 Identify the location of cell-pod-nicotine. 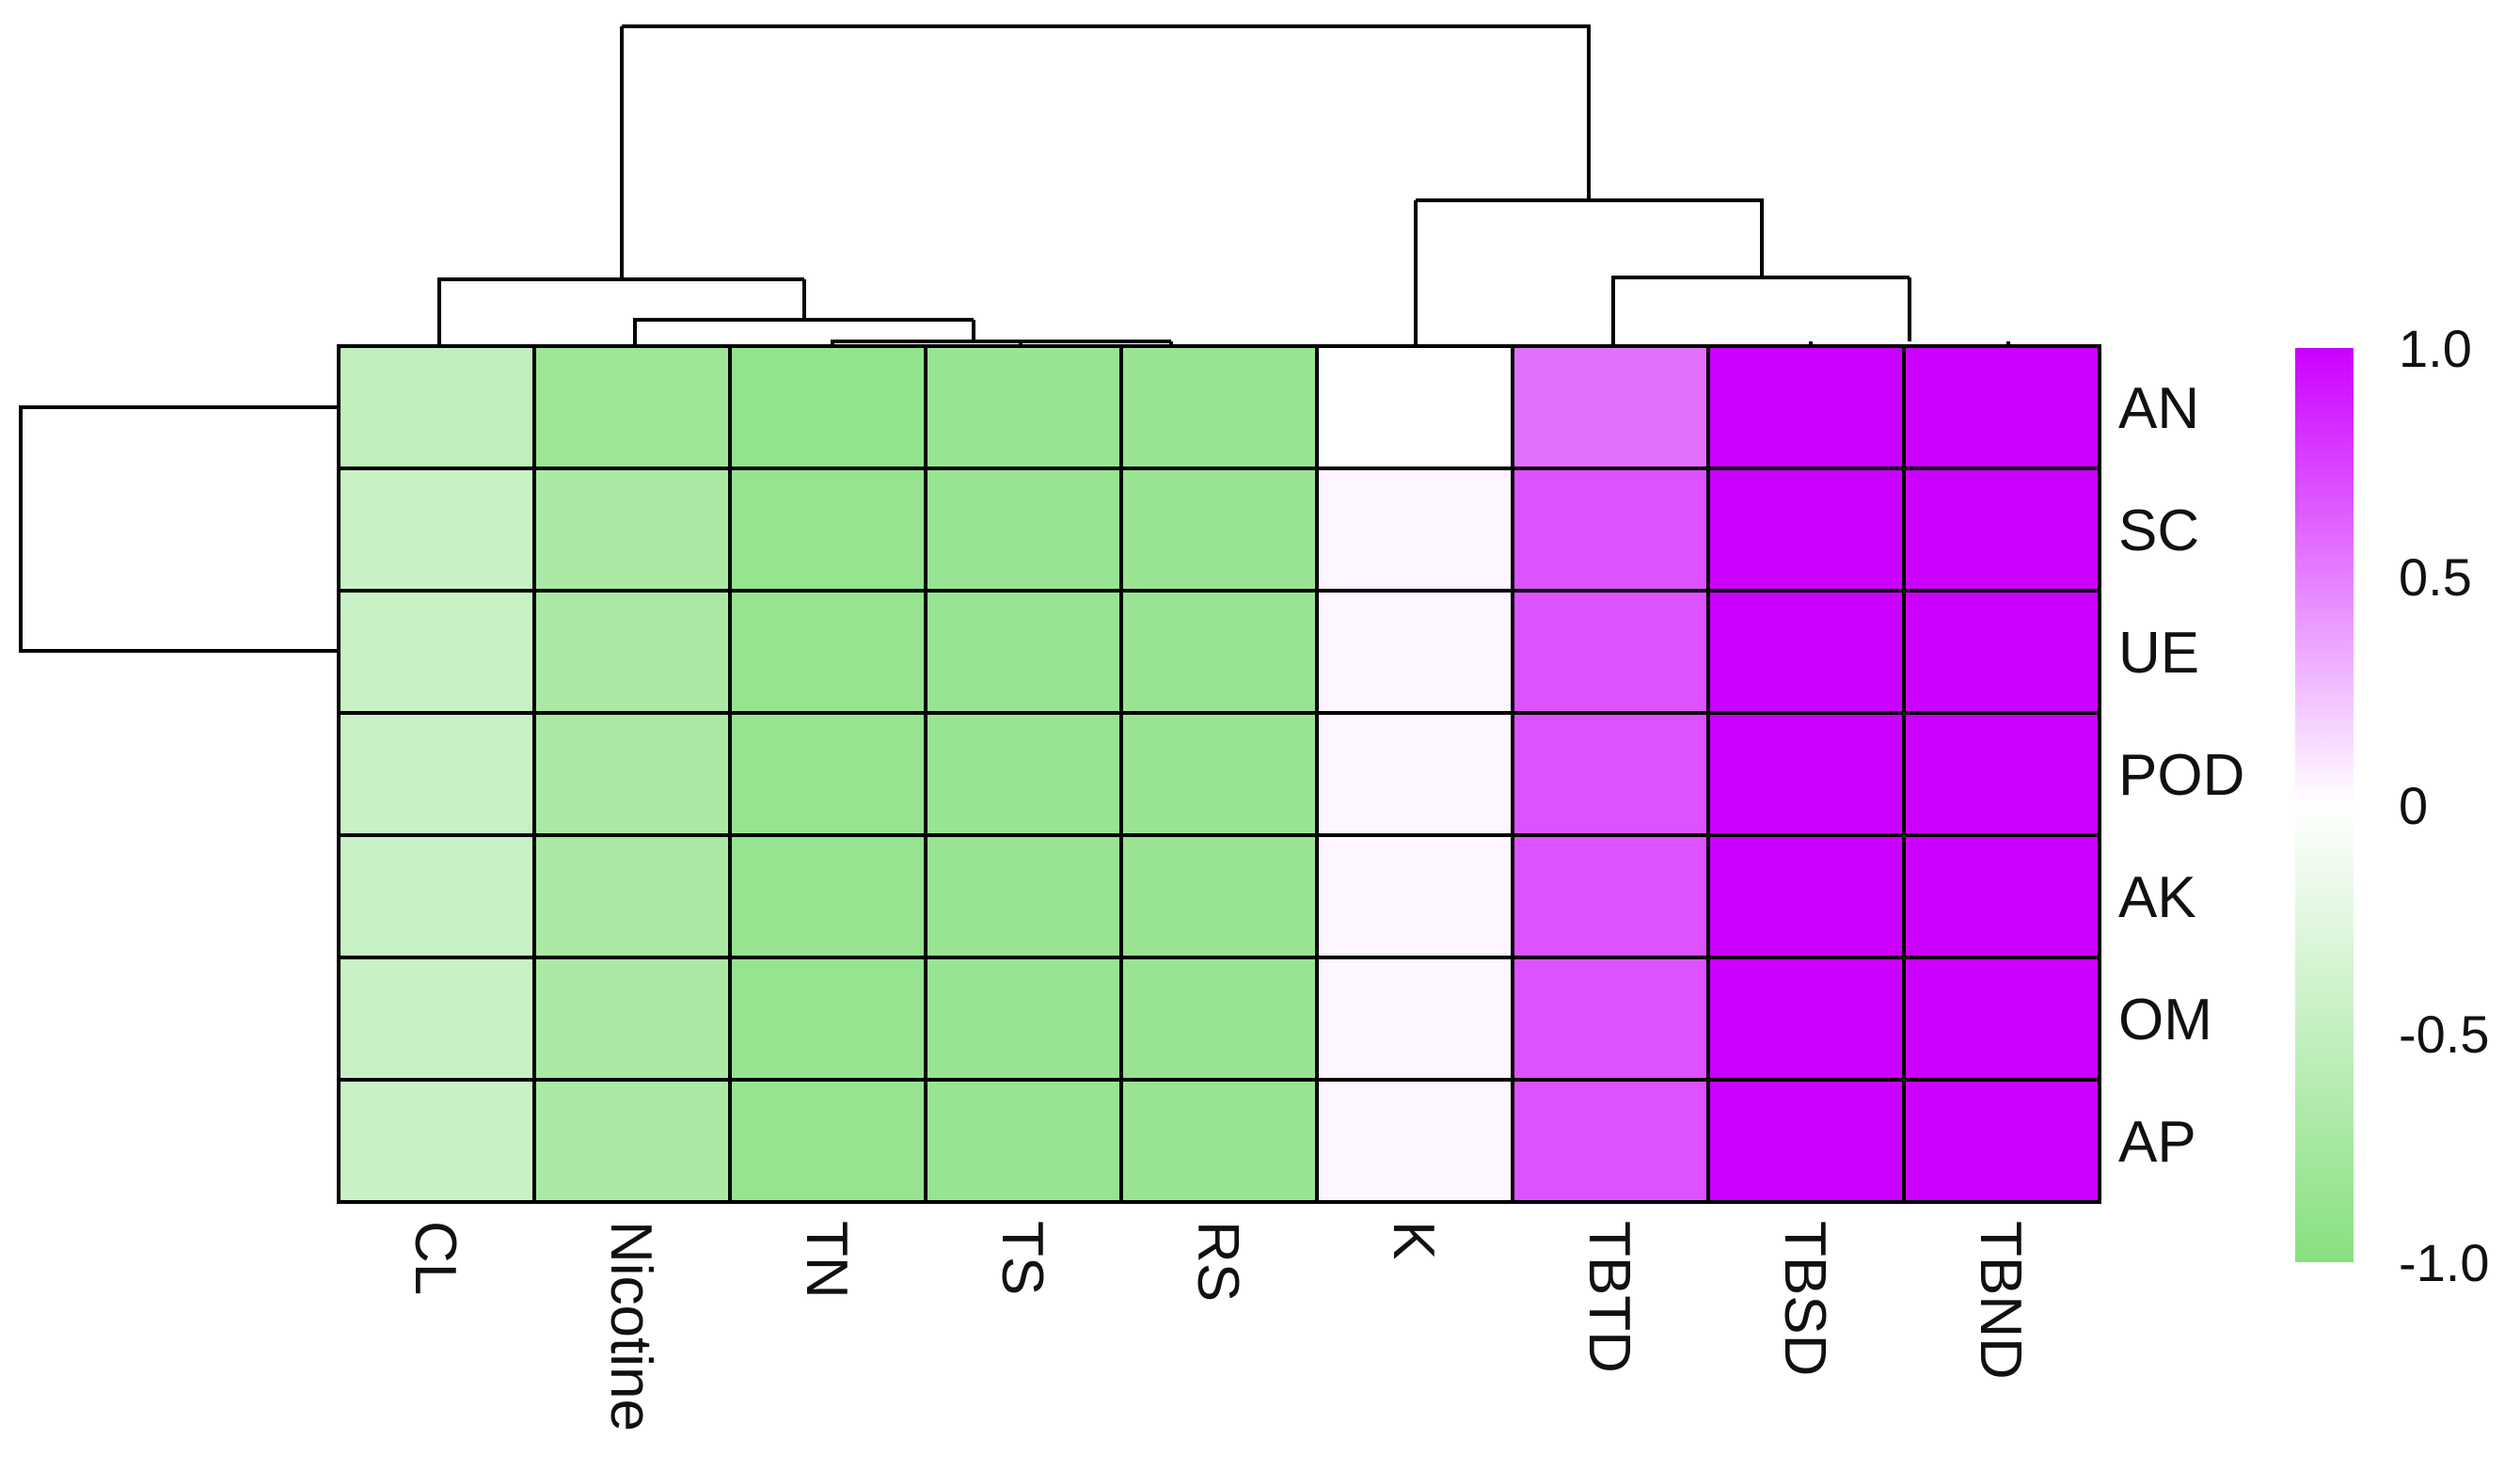
(632, 774).